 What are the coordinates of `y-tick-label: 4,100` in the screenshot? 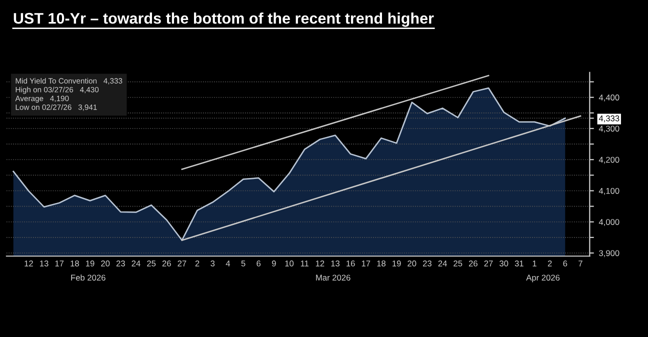 It's located at (609, 191).